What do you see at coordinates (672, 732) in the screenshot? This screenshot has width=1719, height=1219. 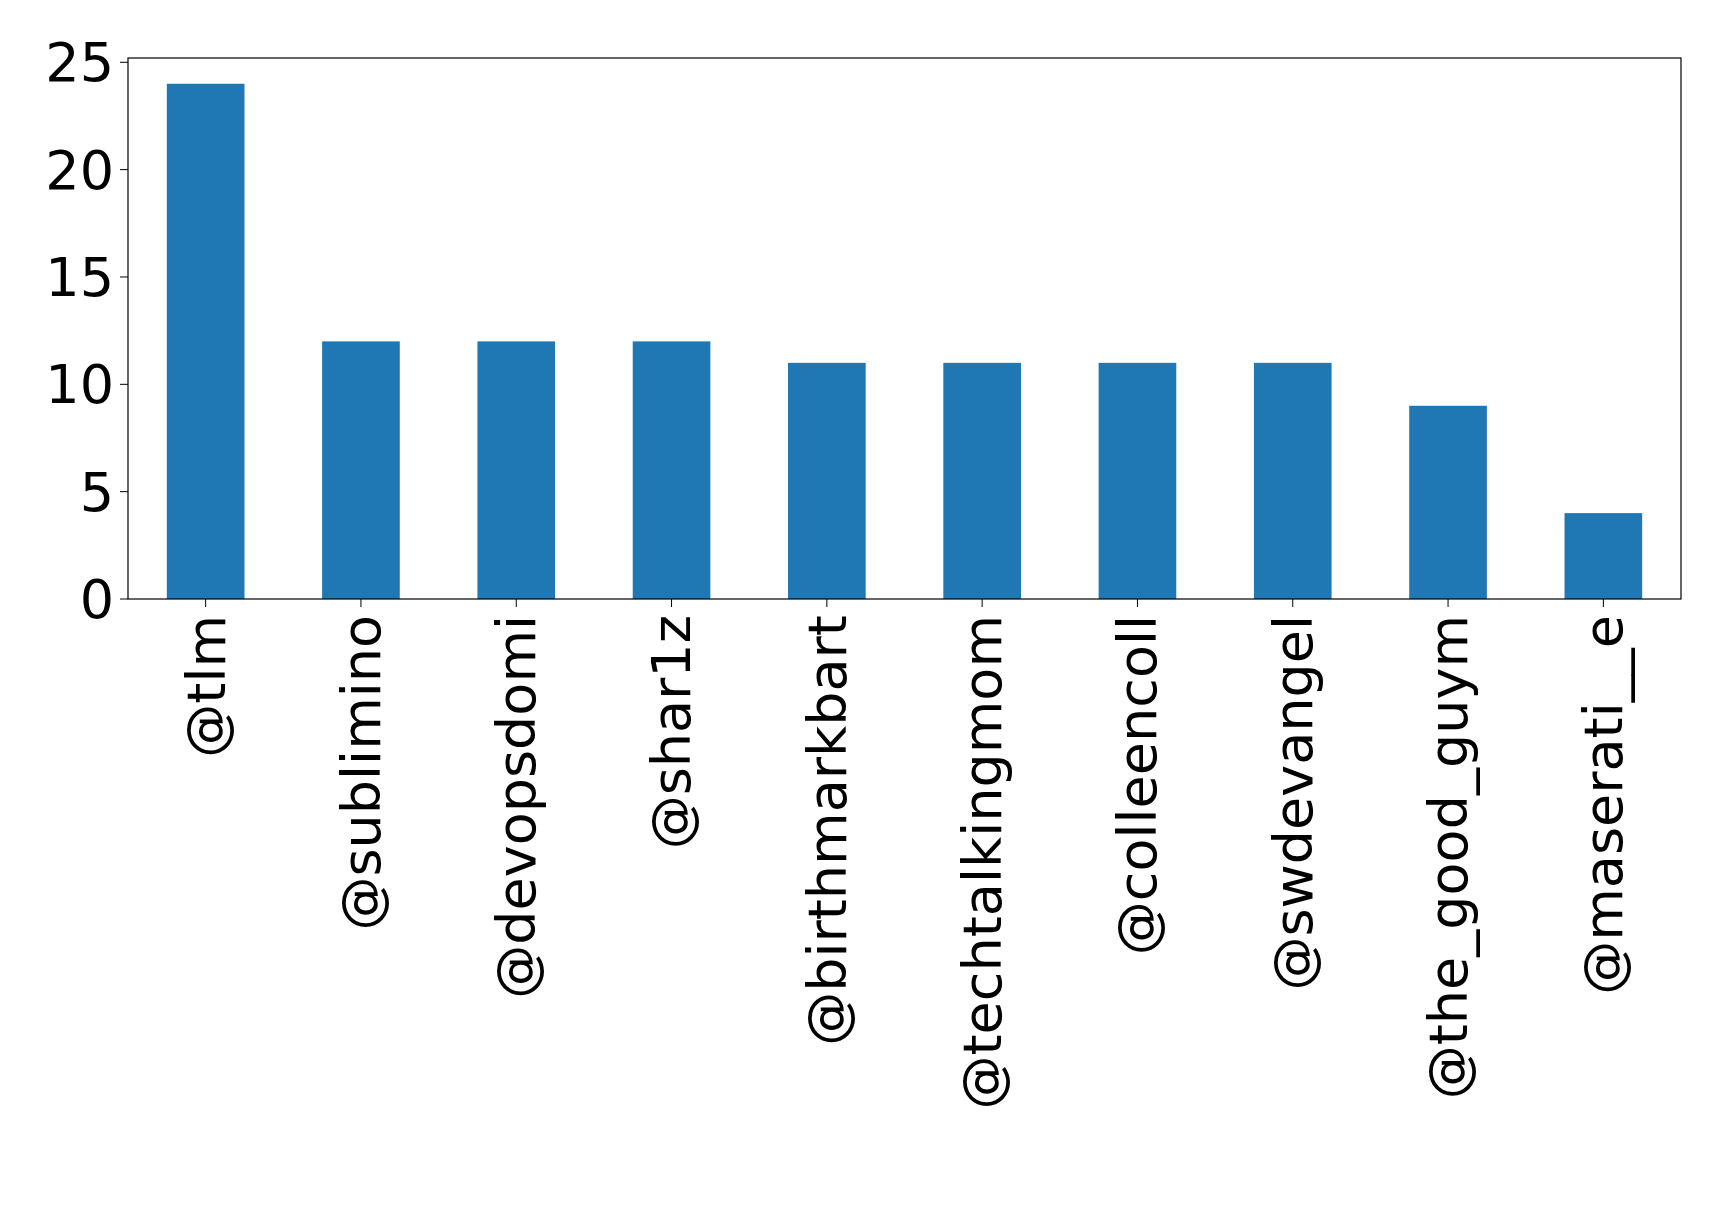 I see `x-tick-label: @shar1z` at bounding box center [672, 732].